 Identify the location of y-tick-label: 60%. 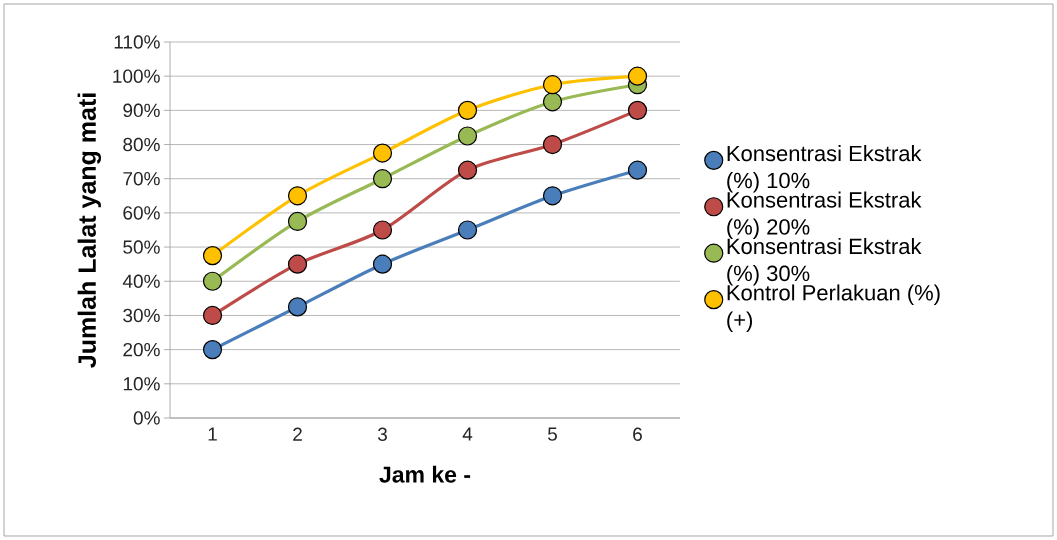
(141, 213).